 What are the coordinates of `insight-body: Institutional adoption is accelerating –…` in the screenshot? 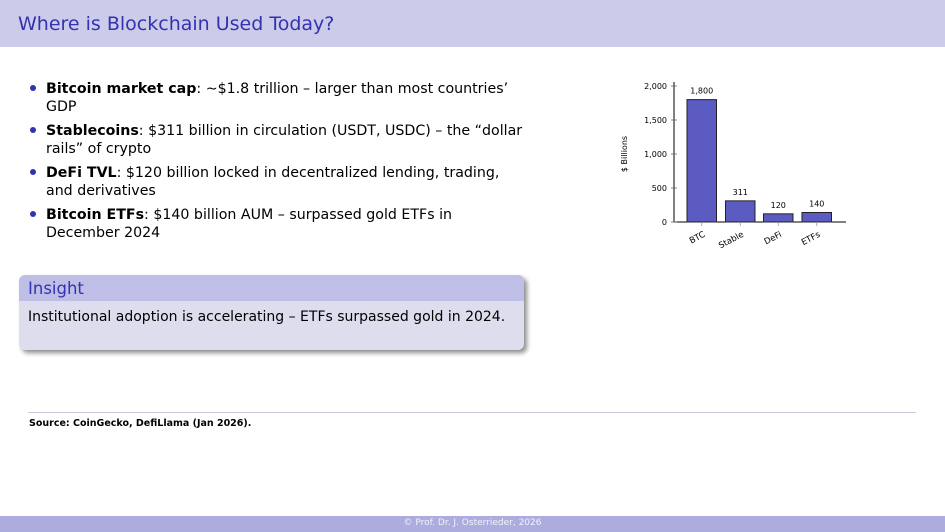 It's located at (267, 317).